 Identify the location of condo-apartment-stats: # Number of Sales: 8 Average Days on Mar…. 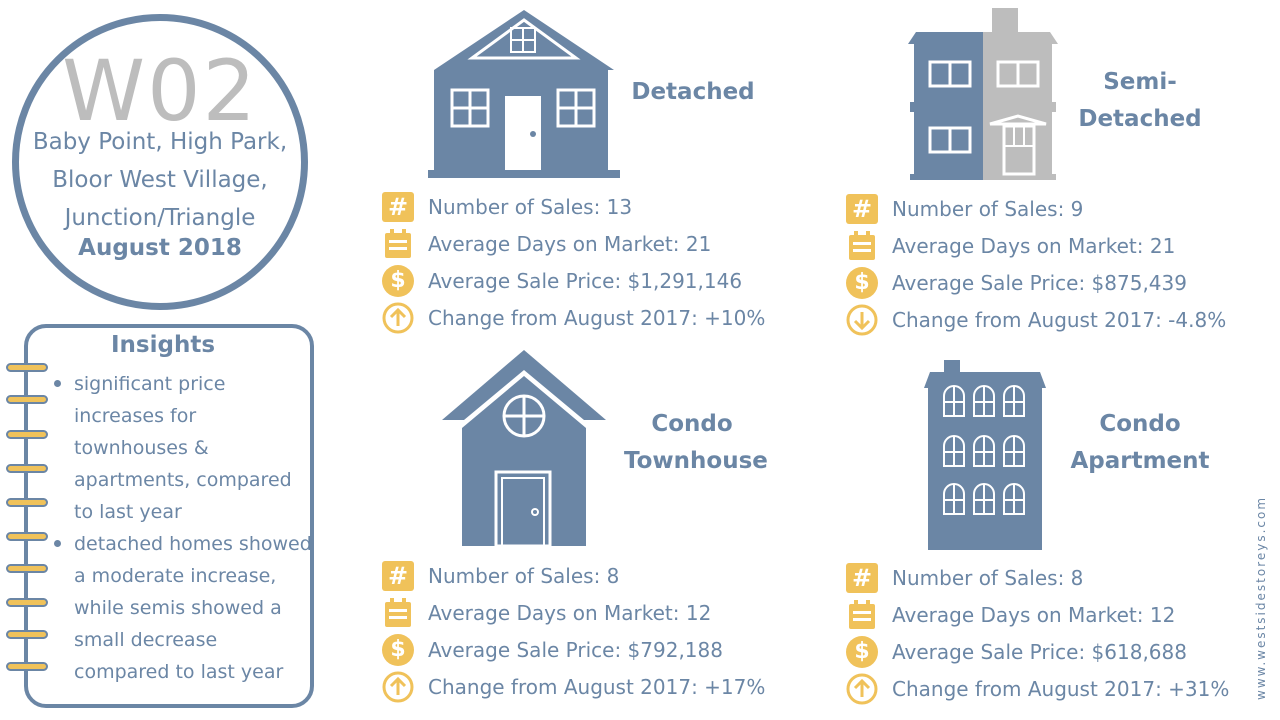
(1037, 633).